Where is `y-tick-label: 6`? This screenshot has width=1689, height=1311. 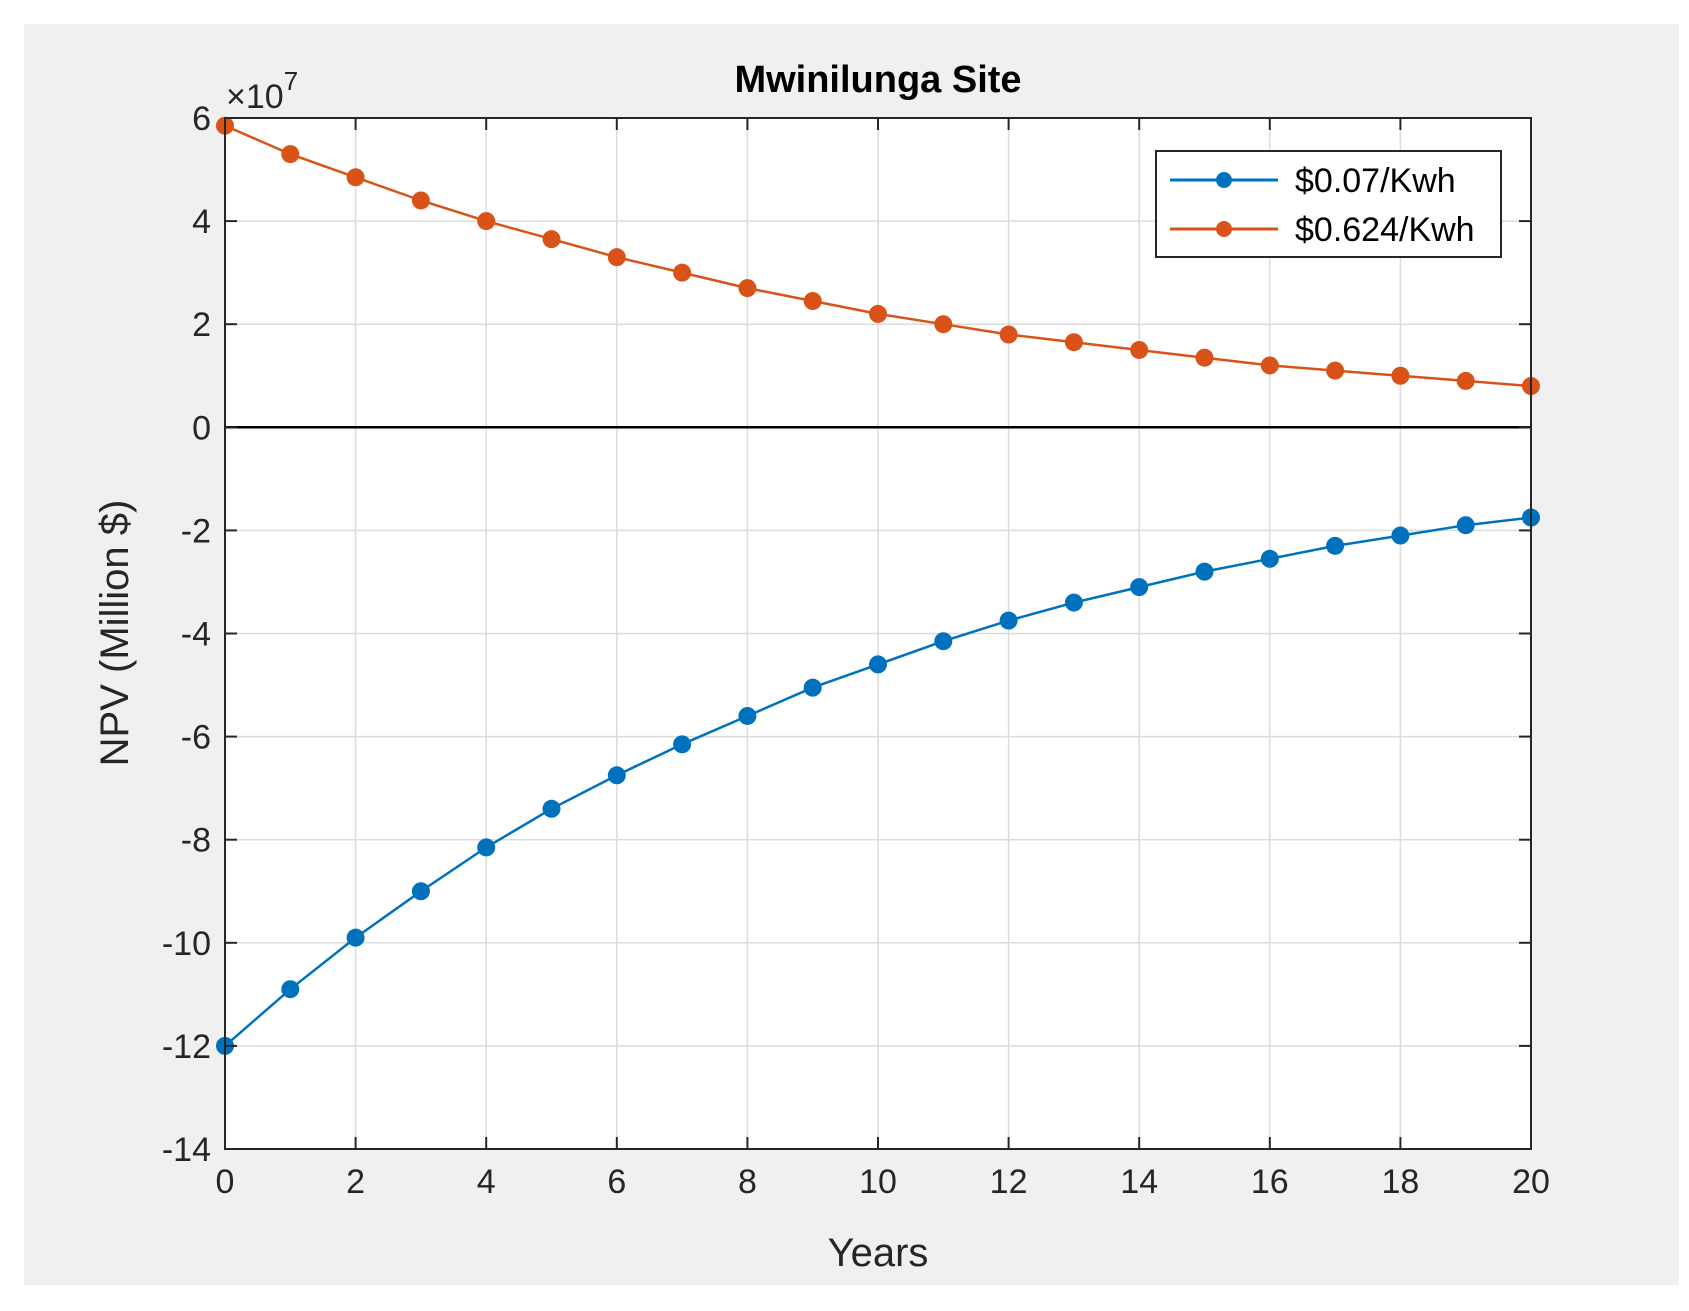 y-tick-label: 6 is located at coordinates (201, 119).